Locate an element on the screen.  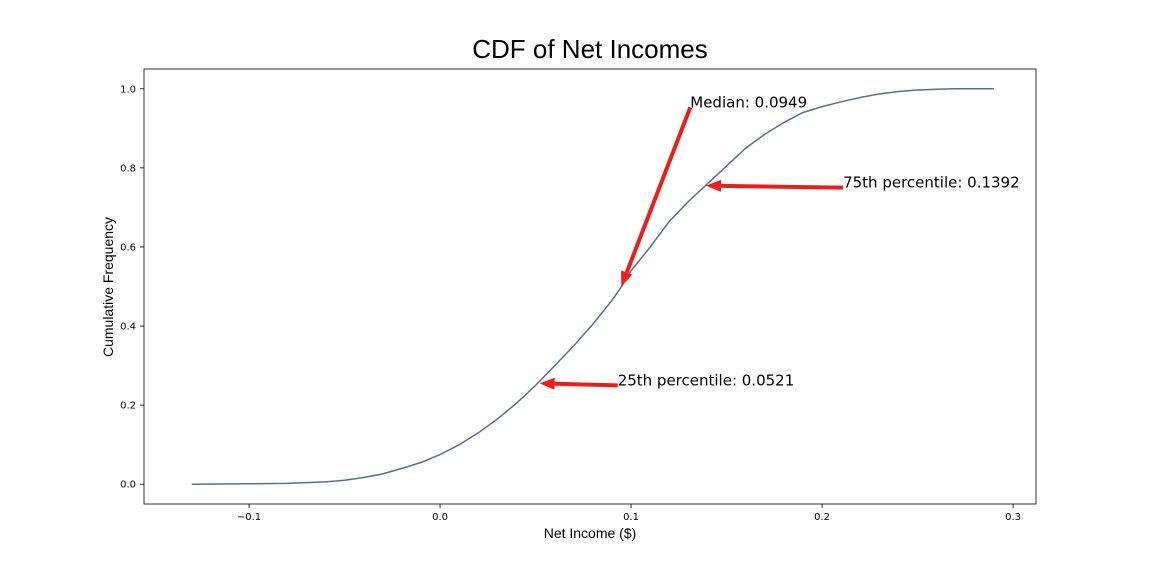
y-tick-label: 0.4 is located at coordinates (128, 327).